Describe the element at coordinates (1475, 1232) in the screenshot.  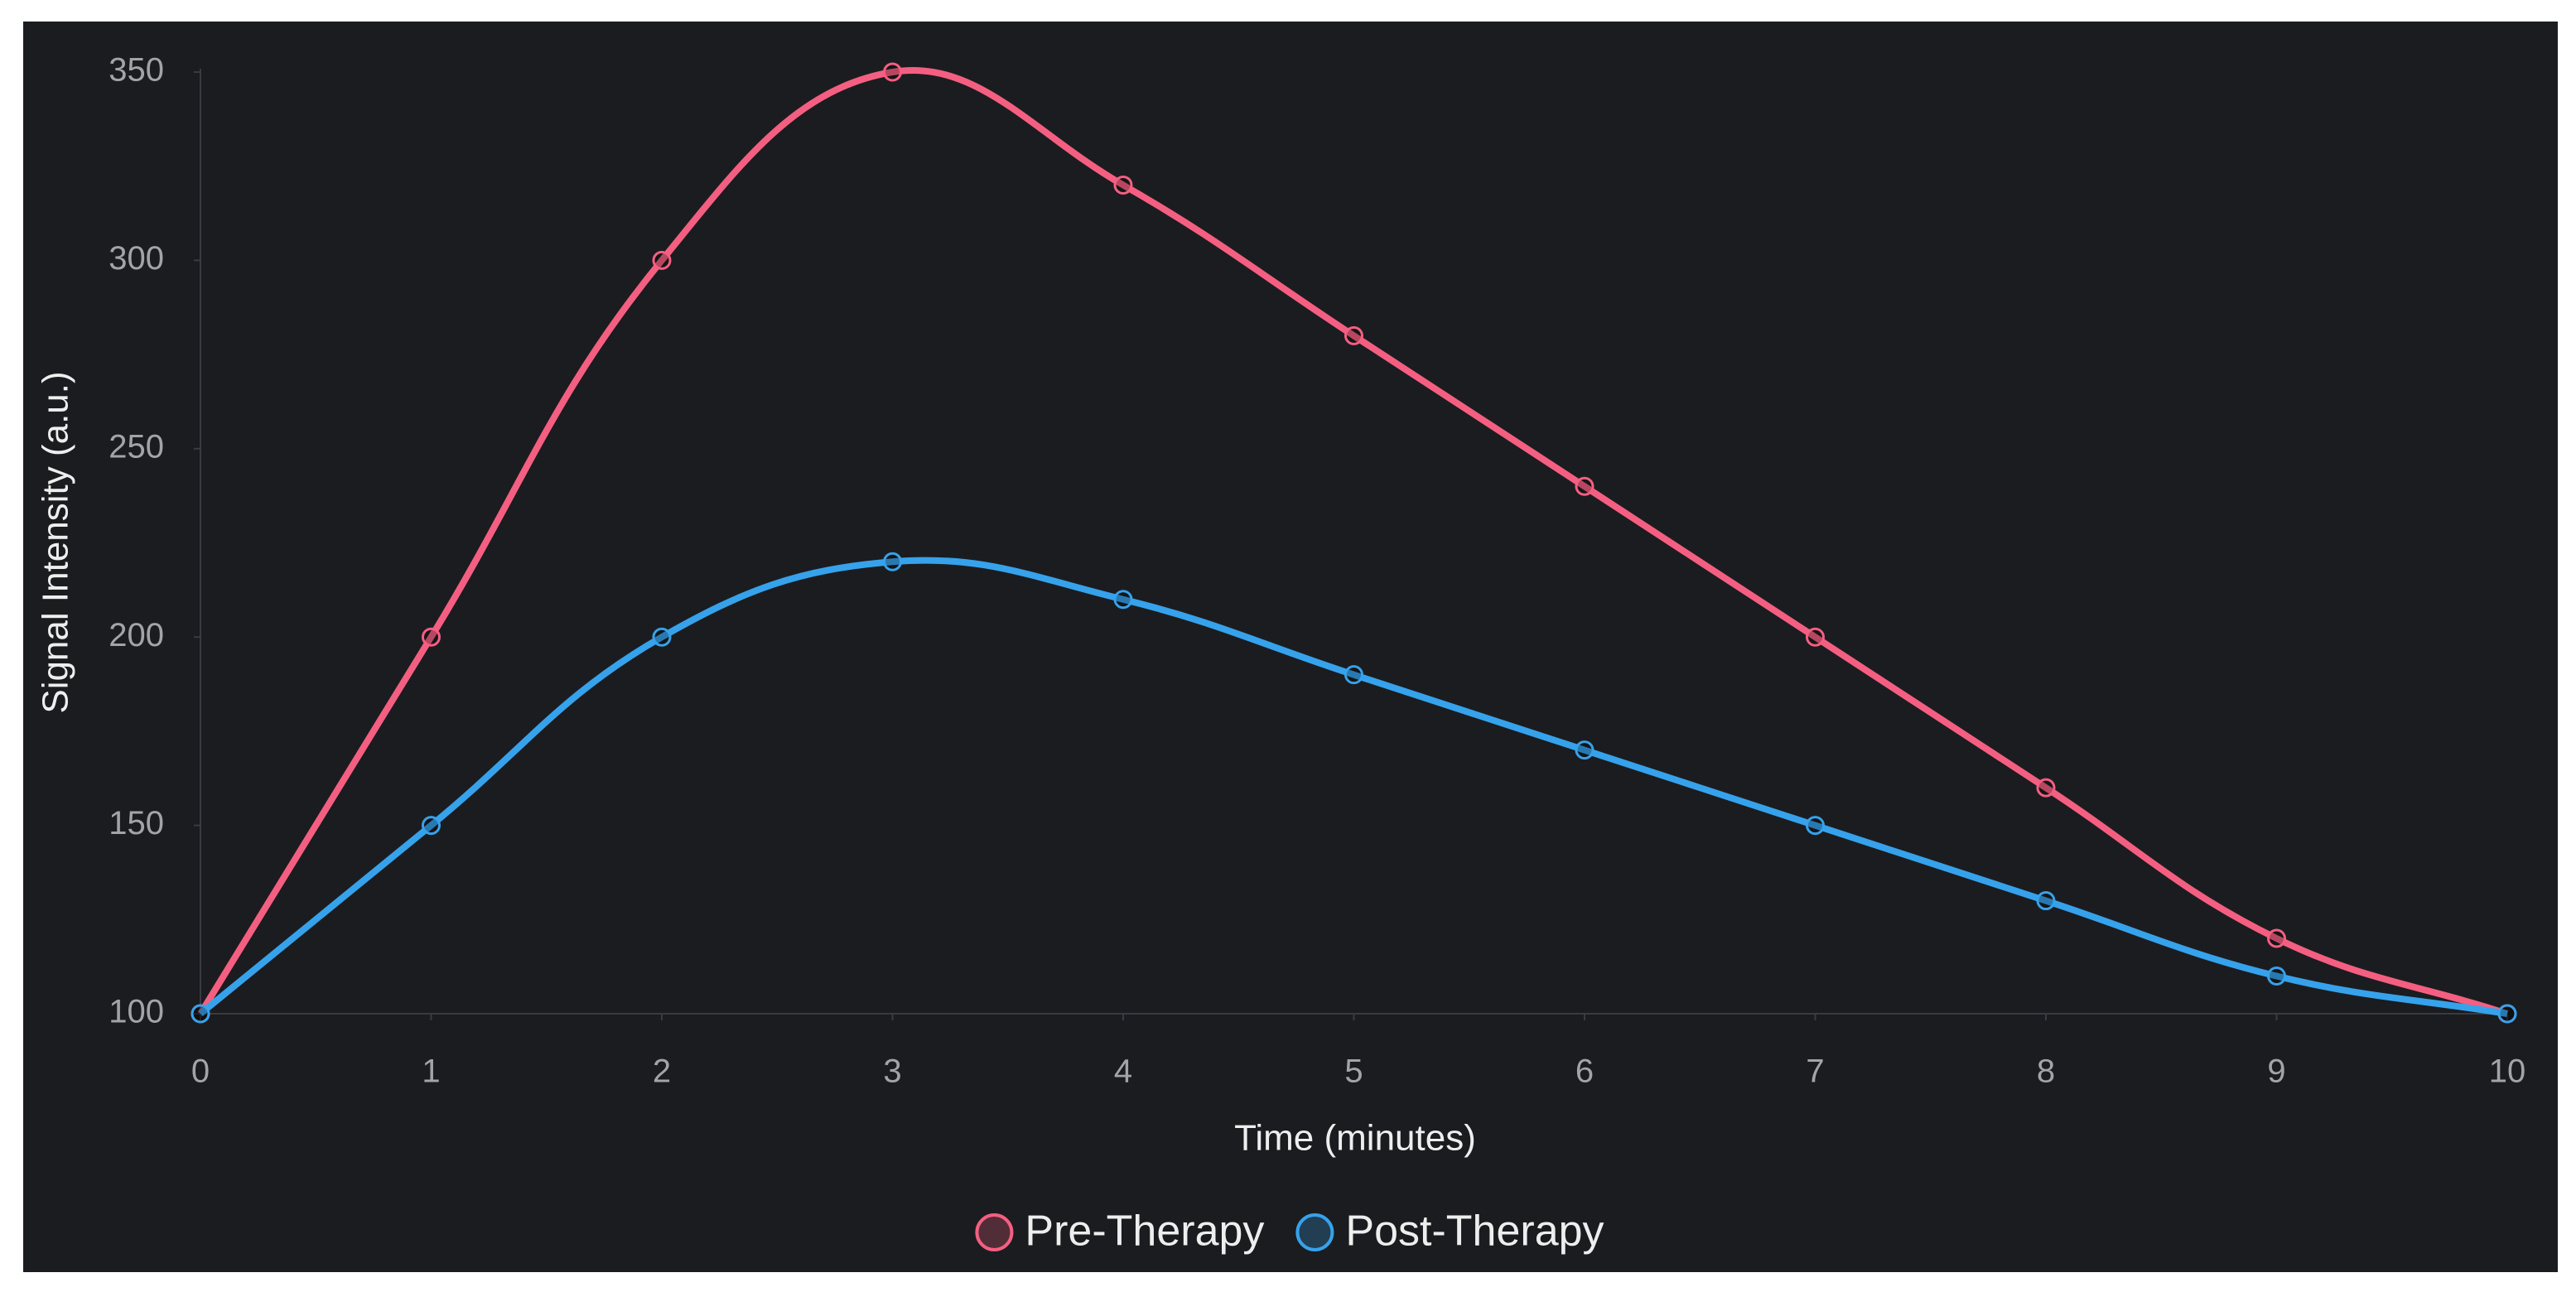
I see `legend-label: Post-Therapy` at that location.